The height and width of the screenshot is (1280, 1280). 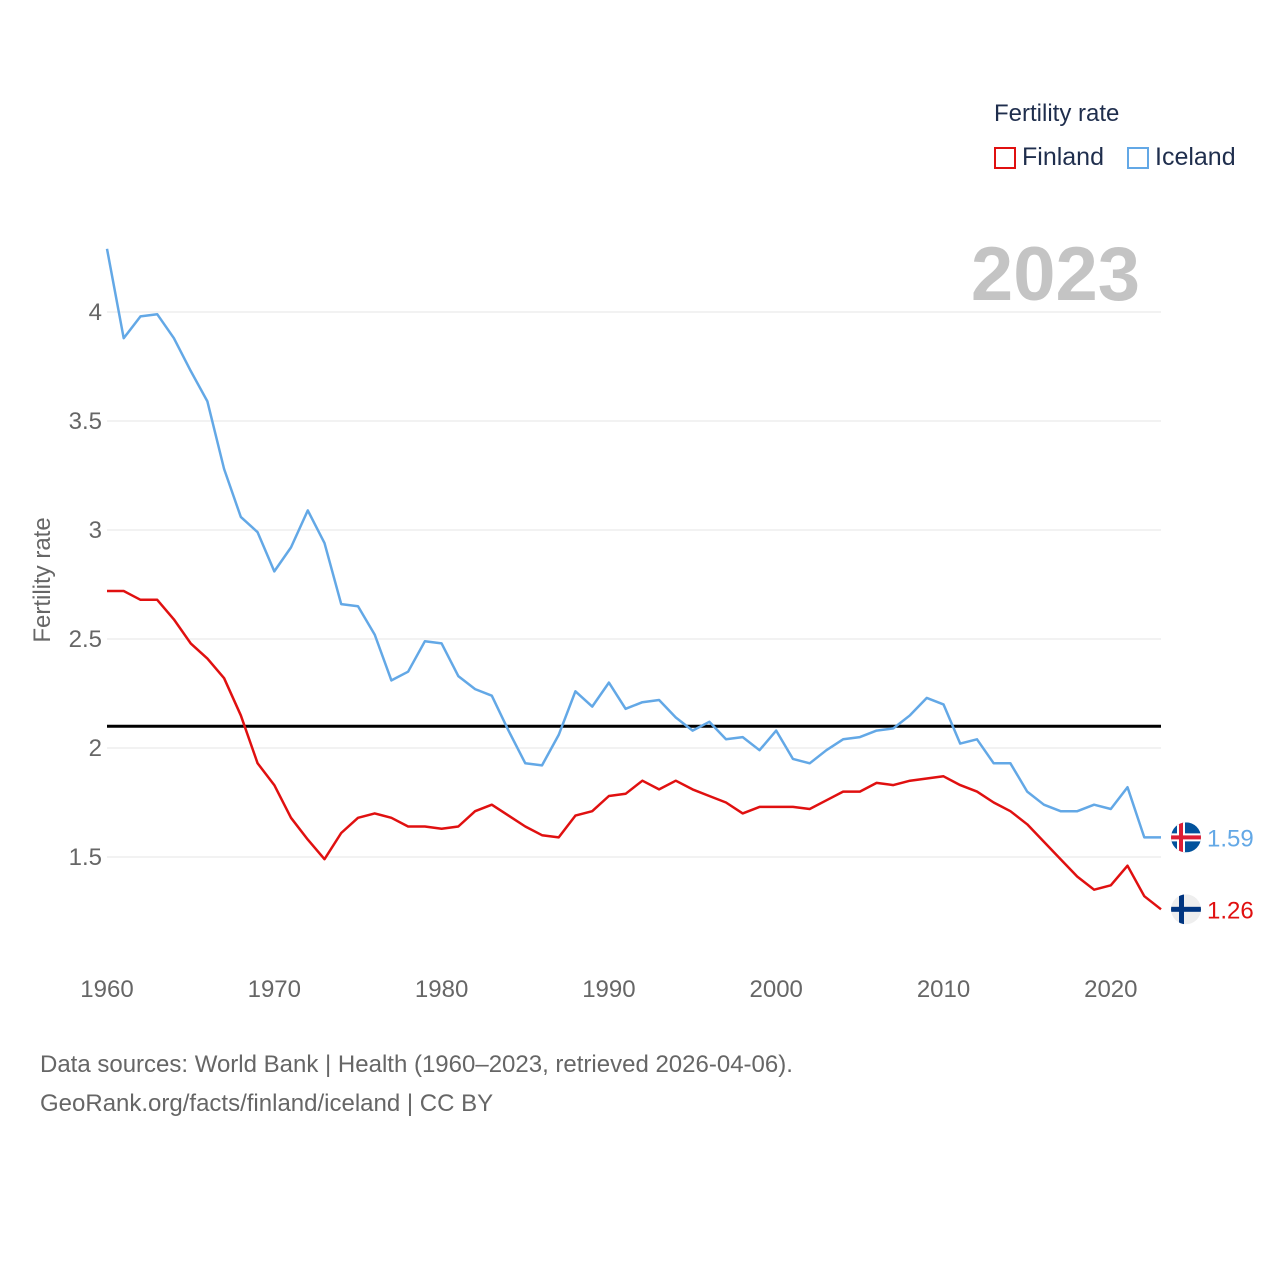 What do you see at coordinates (274, 989) in the screenshot?
I see `x-tick-label: 1970` at bounding box center [274, 989].